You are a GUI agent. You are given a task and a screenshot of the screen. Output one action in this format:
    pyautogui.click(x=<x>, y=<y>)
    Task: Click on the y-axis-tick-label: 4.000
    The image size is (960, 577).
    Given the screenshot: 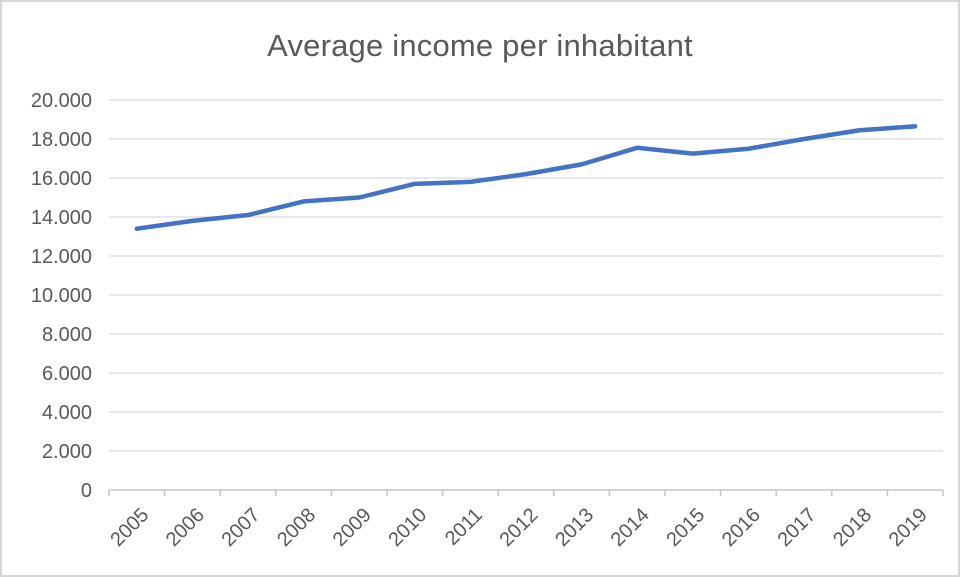 What is the action you would take?
    pyautogui.click(x=67, y=413)
    